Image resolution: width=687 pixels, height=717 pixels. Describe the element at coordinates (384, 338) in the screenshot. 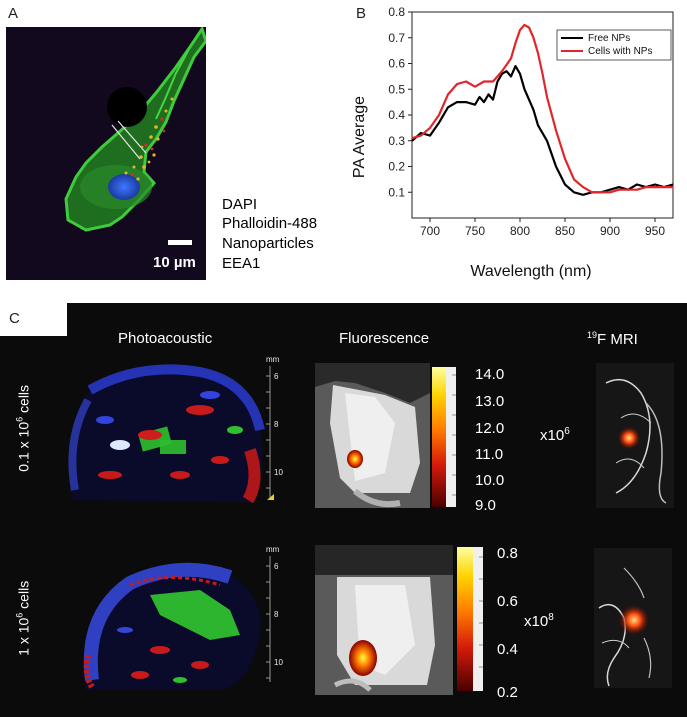

I see `col-title-fluorescence: Fluorescence` at that location.